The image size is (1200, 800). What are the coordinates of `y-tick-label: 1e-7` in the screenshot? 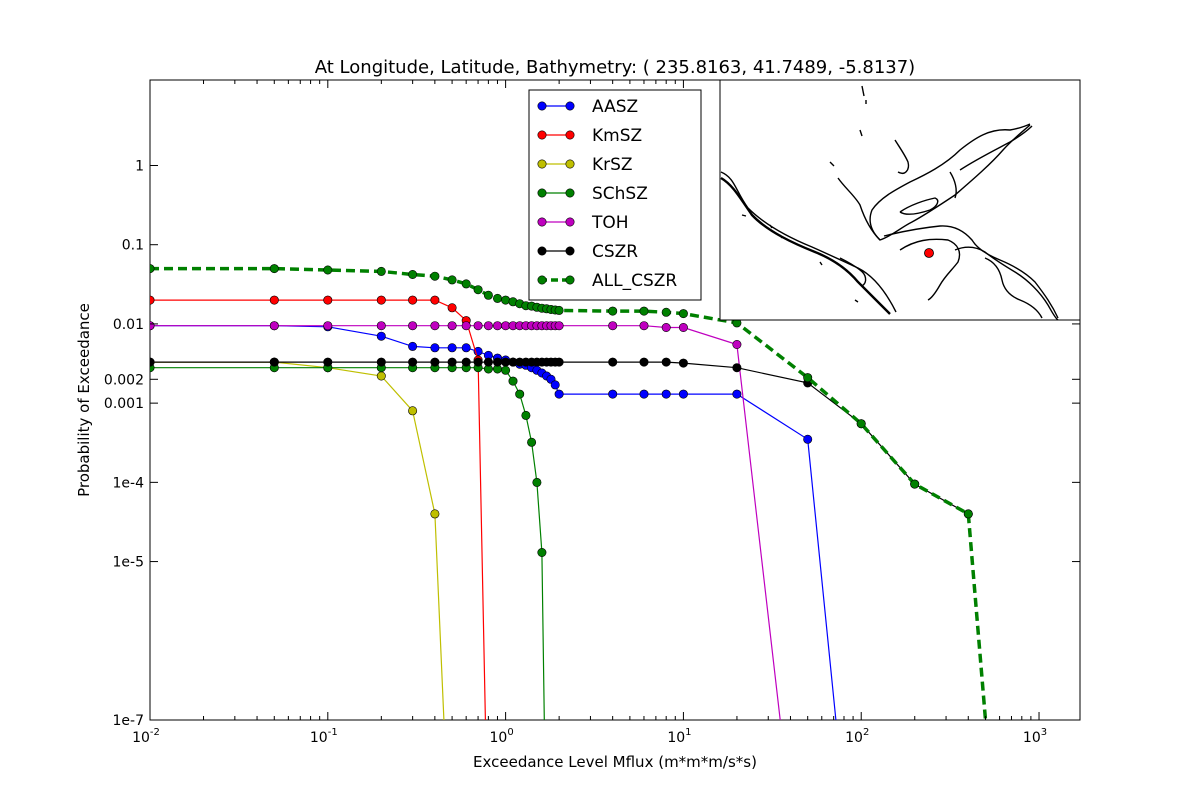 It's located at (128, 721).